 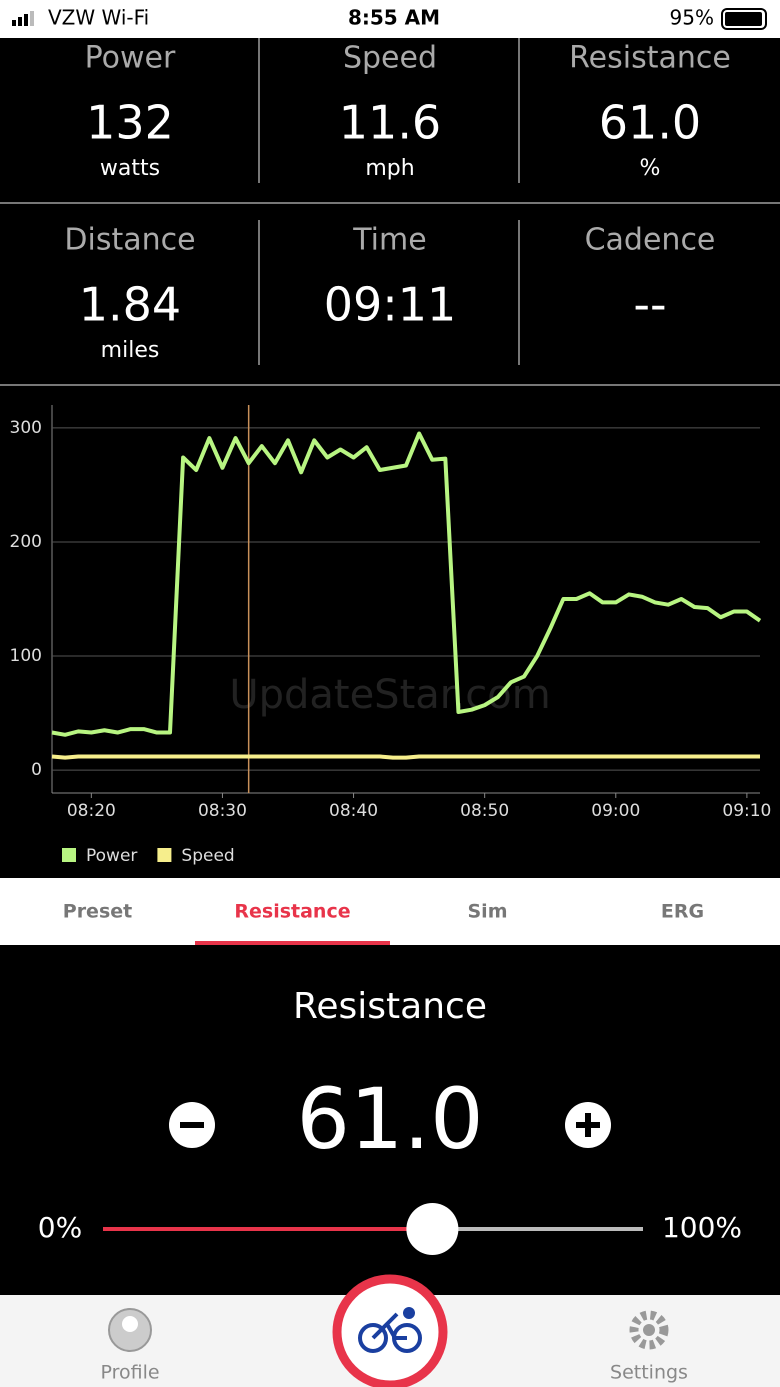 I want to click on metric-unit: mph, so click(x=389, y=168).